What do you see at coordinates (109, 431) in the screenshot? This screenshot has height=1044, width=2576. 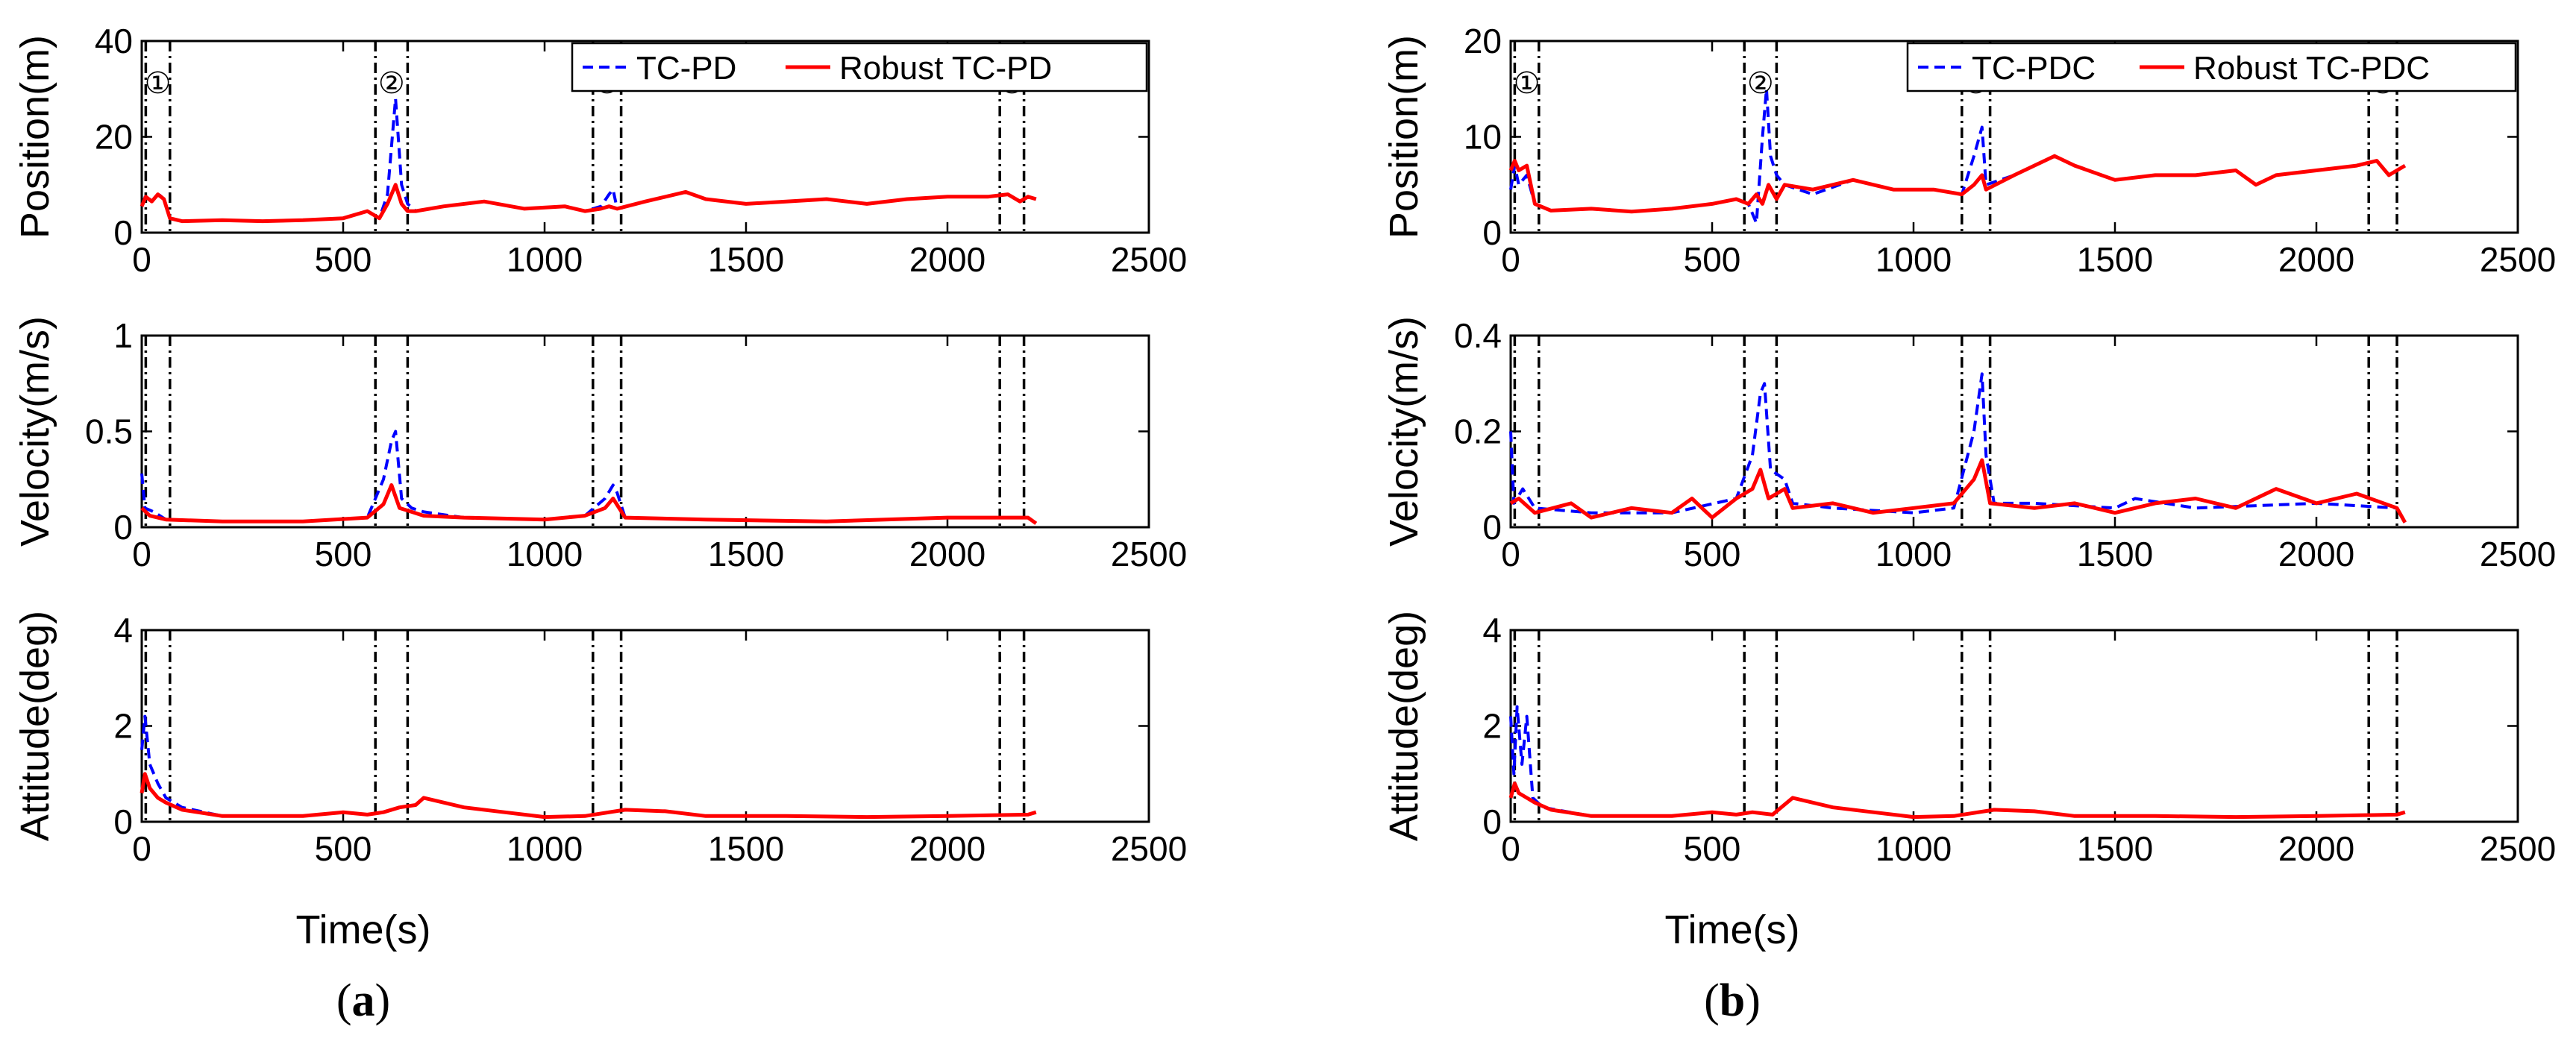 I see `y-tick-label: 0.5` at bounding box center [109, 431].